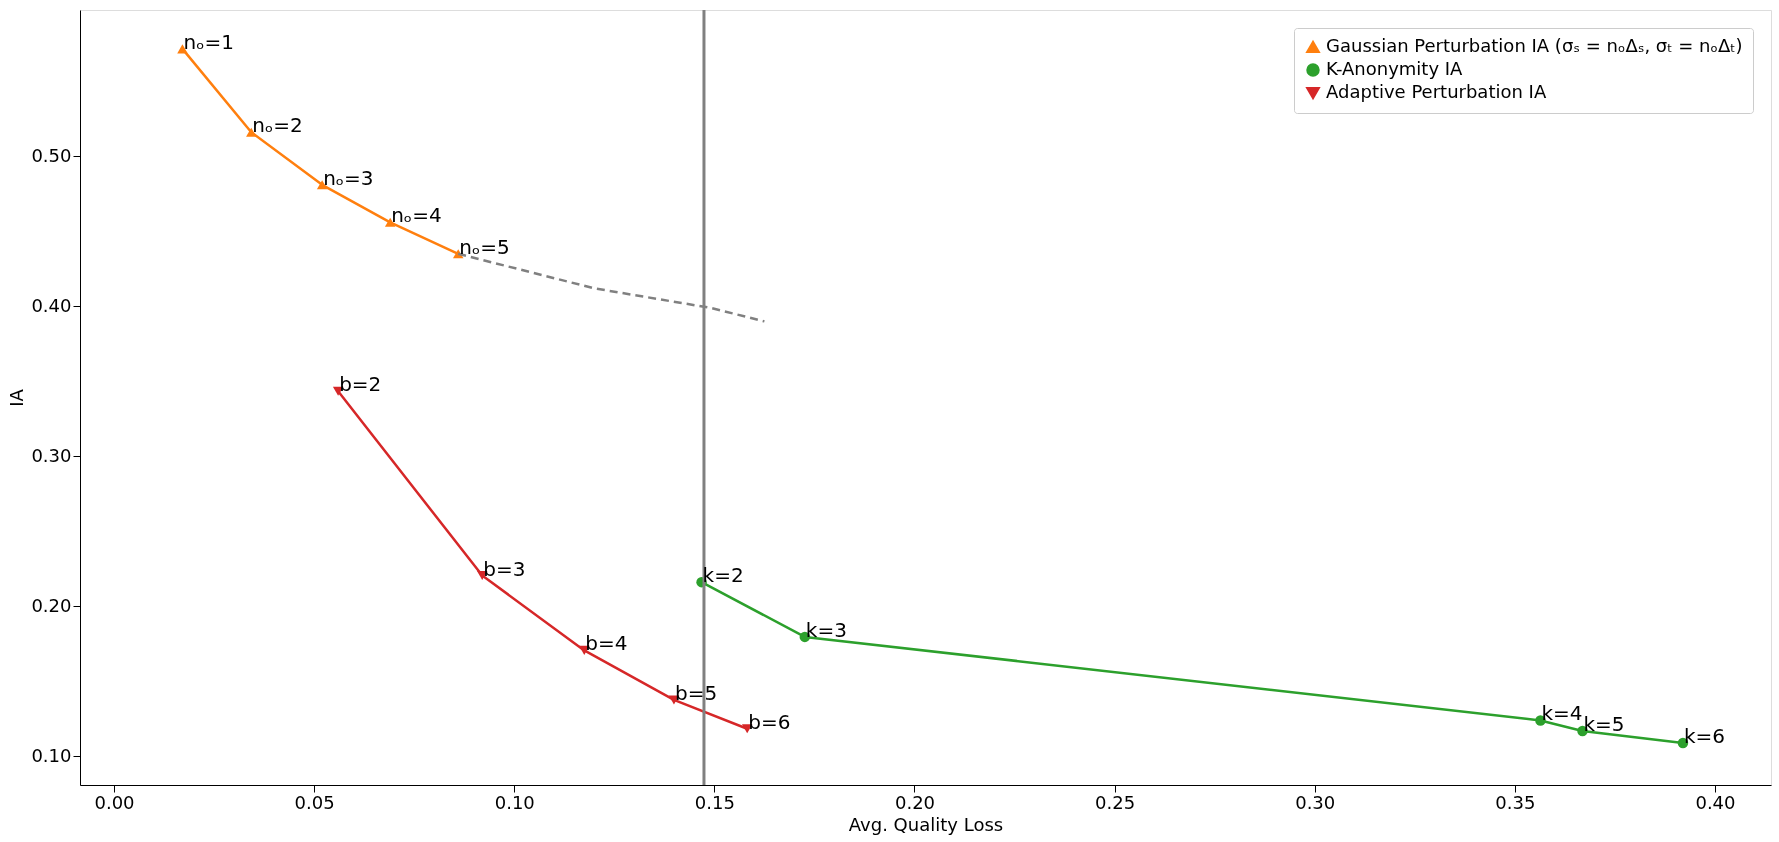 The height and width of the screenshot is (842, 1779). What do you see at coordinates (514, 802) in the screenshot?
I see `x-tick-label: 0.10` at bounding box center [514, 802].